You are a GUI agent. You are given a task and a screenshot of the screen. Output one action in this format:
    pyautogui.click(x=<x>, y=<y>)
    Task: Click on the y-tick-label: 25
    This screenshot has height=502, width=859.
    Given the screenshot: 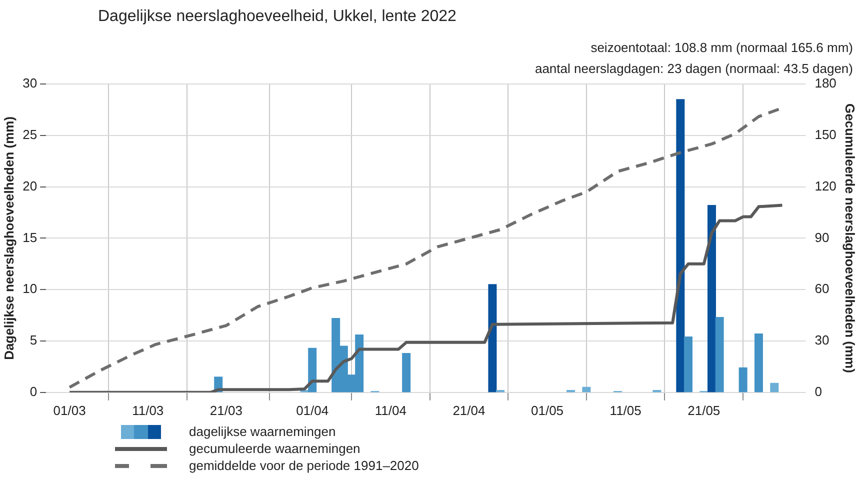 What is the action you would take?
    pyautogui.click(x=30, y=134)
    